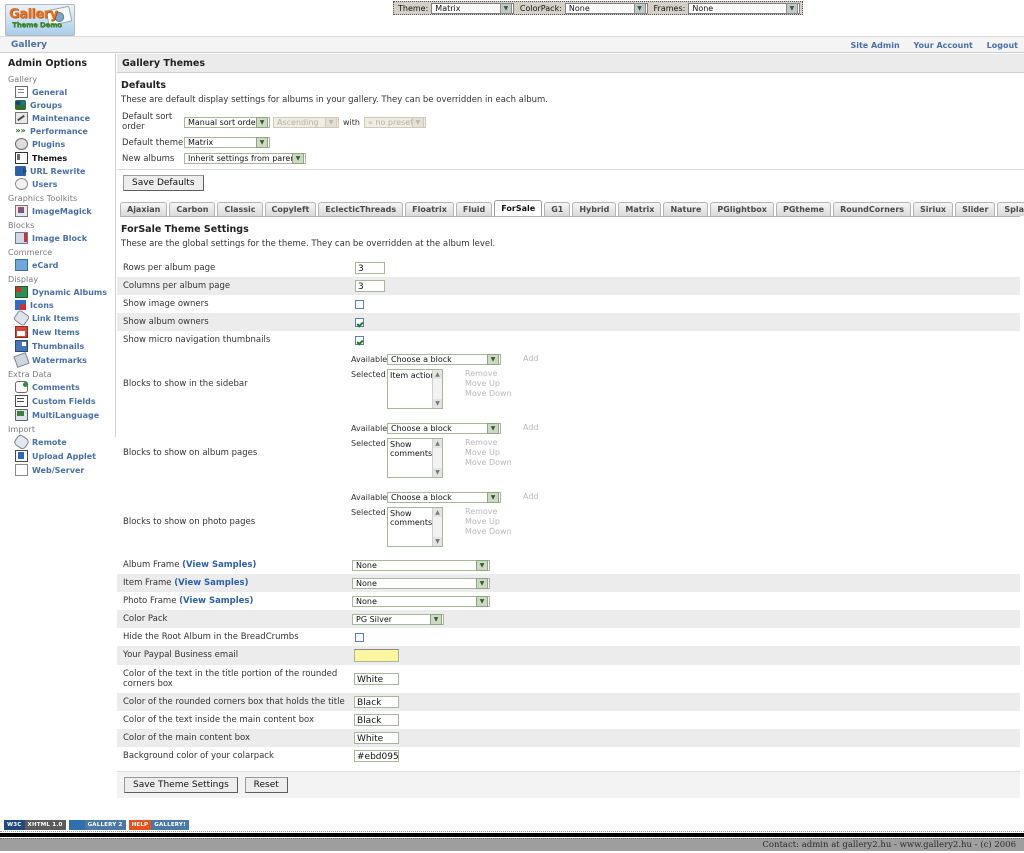  I want to click on tab-pglightbox: PGlightbox, so click(742, 209).